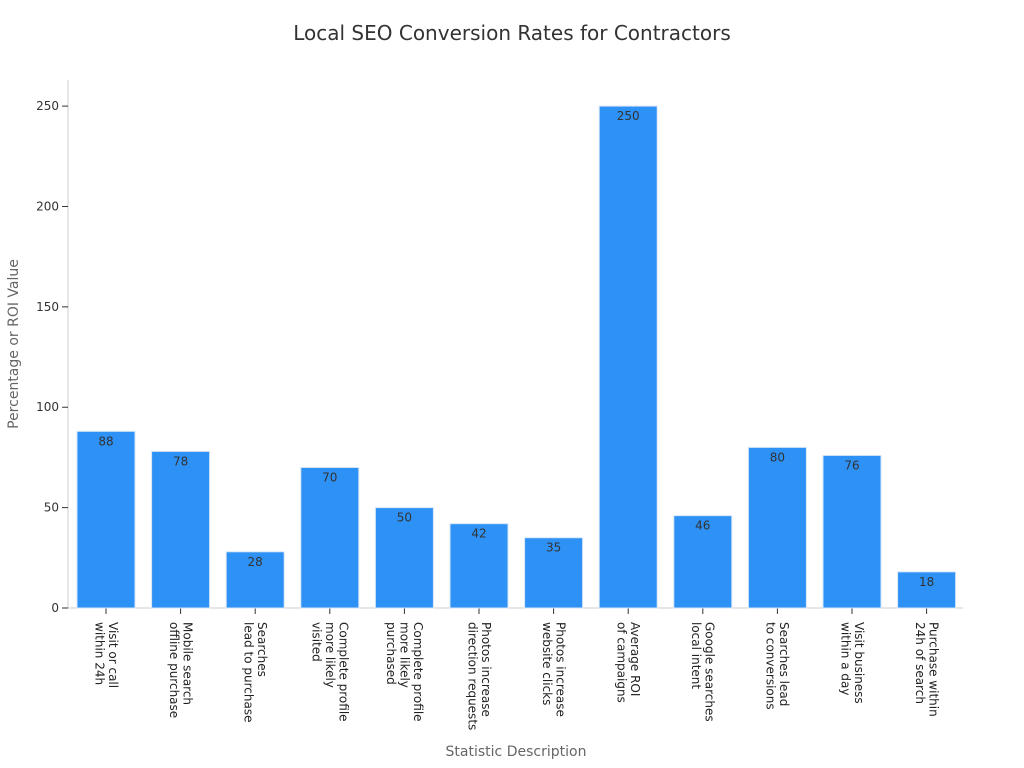 The height and width of the screenshot is (768, 1024). What do you see at coordinates (99, 653) in the screenshot?
I see `x-tick-label-line: within 24h` at bounding box center [99, 653].